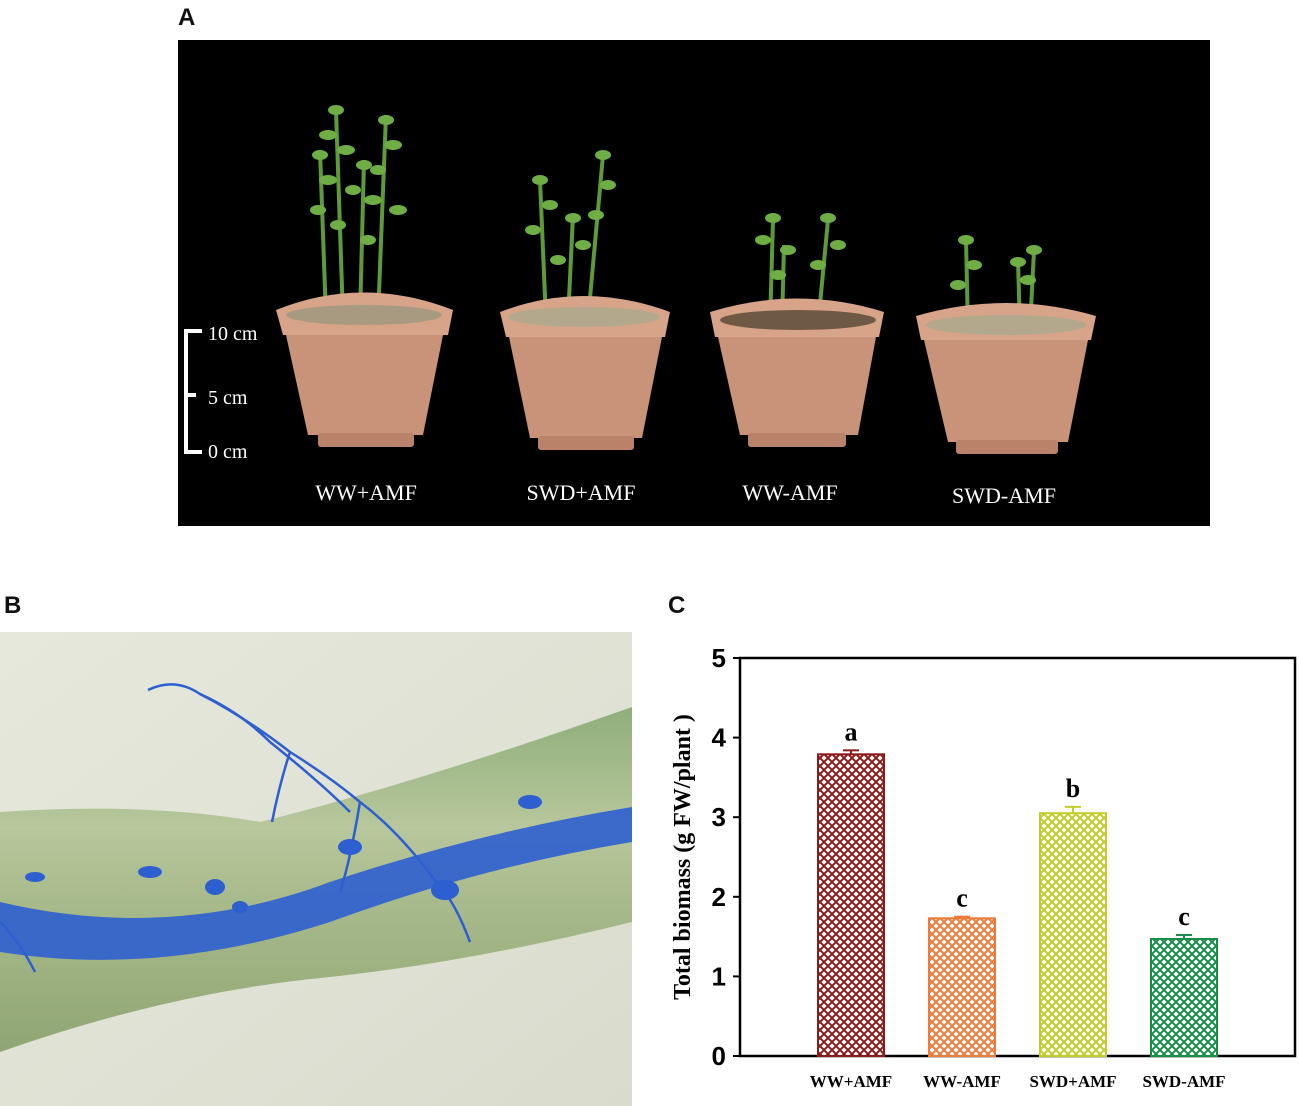  Describe the element at coordinates (187, 17) in the screenshot. I see `panel-a-letter: A` at that location.